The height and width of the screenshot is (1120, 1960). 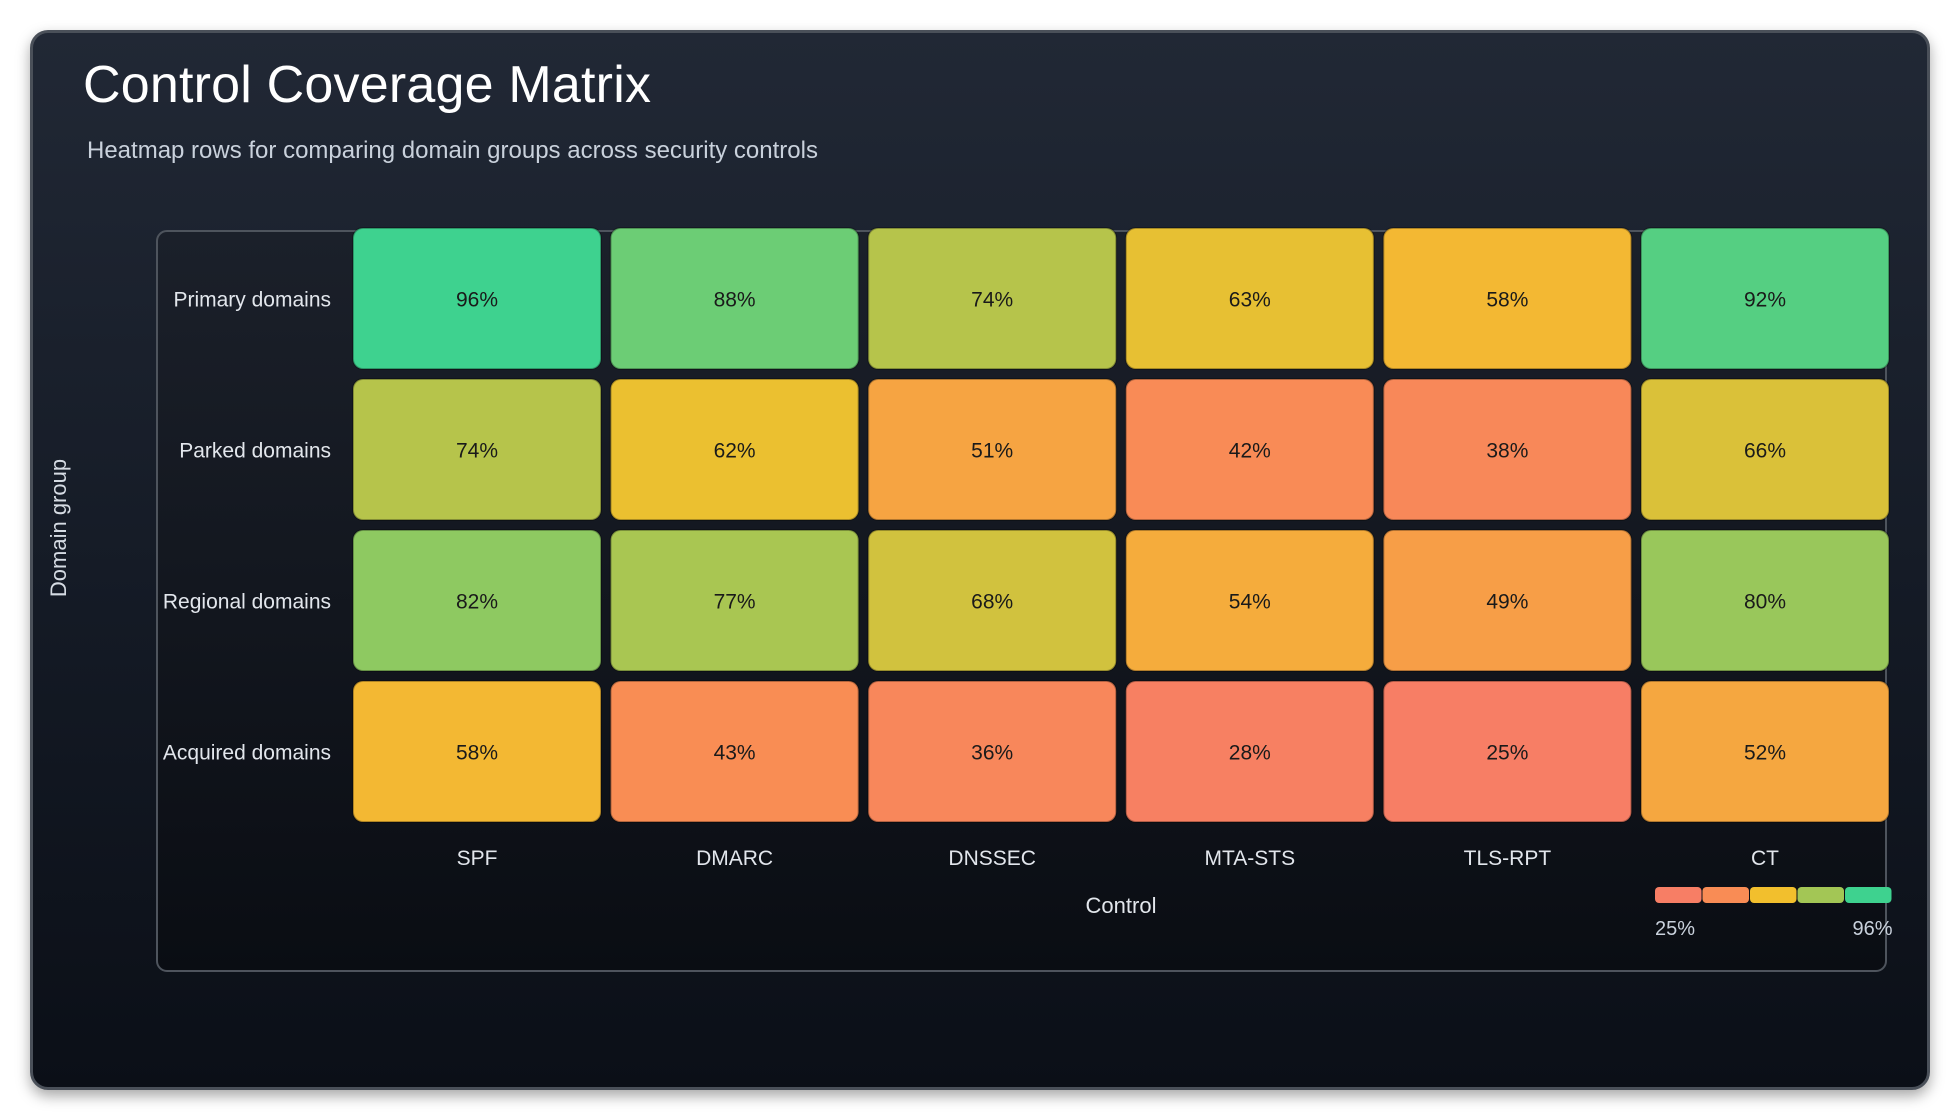 I want to click on column-label: SPF, so click(x=477, y=858).